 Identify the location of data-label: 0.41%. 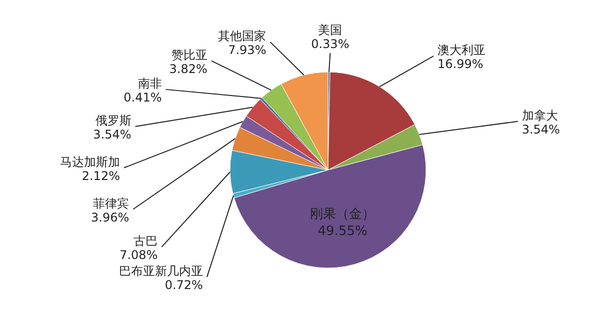
(143, 97).